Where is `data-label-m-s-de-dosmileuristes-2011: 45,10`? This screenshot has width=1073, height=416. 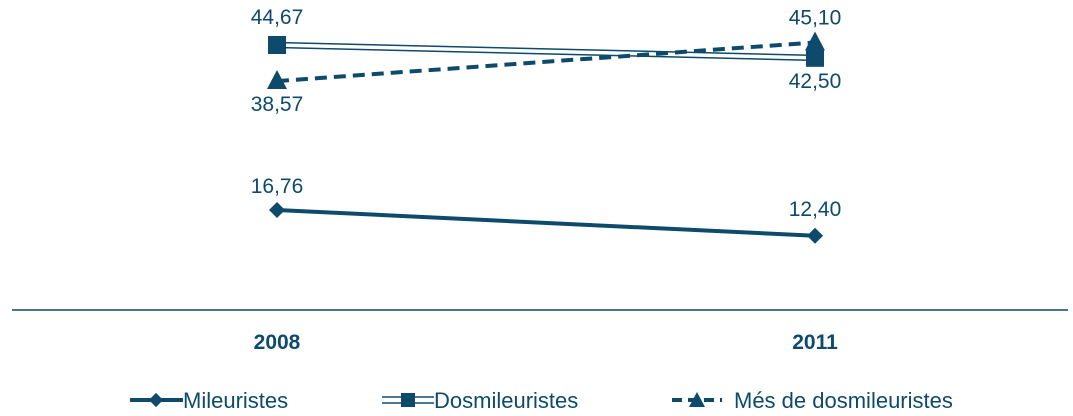 data-label-m-s-de-dosmileuristes-2011: 45,10 is located at coordinates (815, 17).